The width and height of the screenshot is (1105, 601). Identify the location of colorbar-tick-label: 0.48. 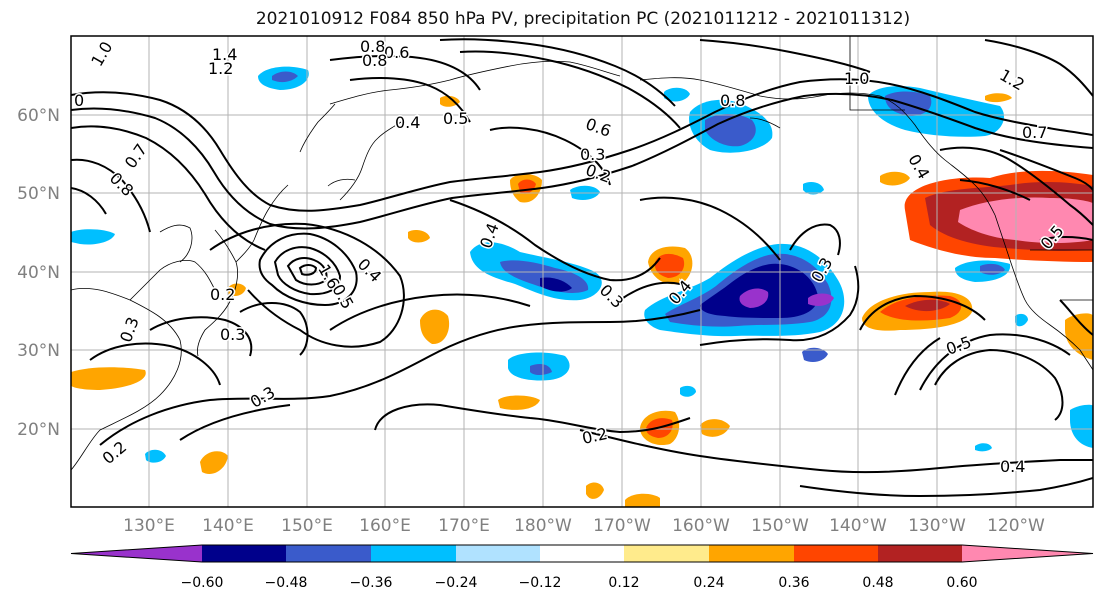
(877, 583).